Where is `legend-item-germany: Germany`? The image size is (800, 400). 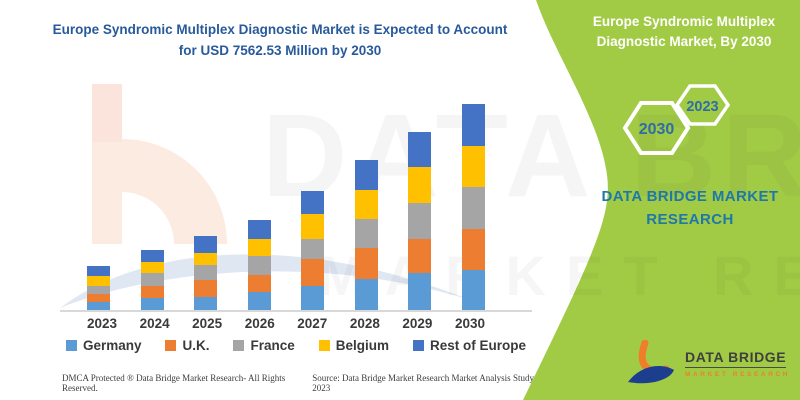 legend-item-germany: Germany is located at coordinates (103, 345).